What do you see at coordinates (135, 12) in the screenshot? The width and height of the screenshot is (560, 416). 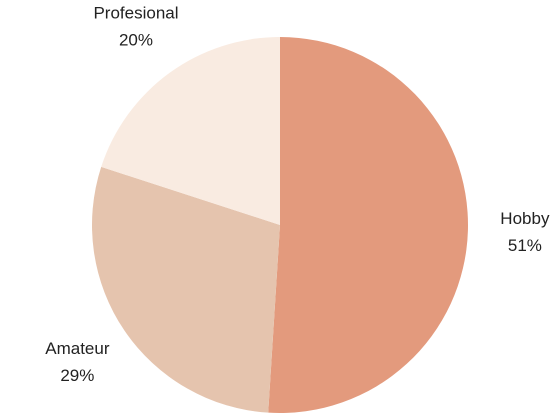 I see `slice-label: Profesional` at bounding box center [135, 12].